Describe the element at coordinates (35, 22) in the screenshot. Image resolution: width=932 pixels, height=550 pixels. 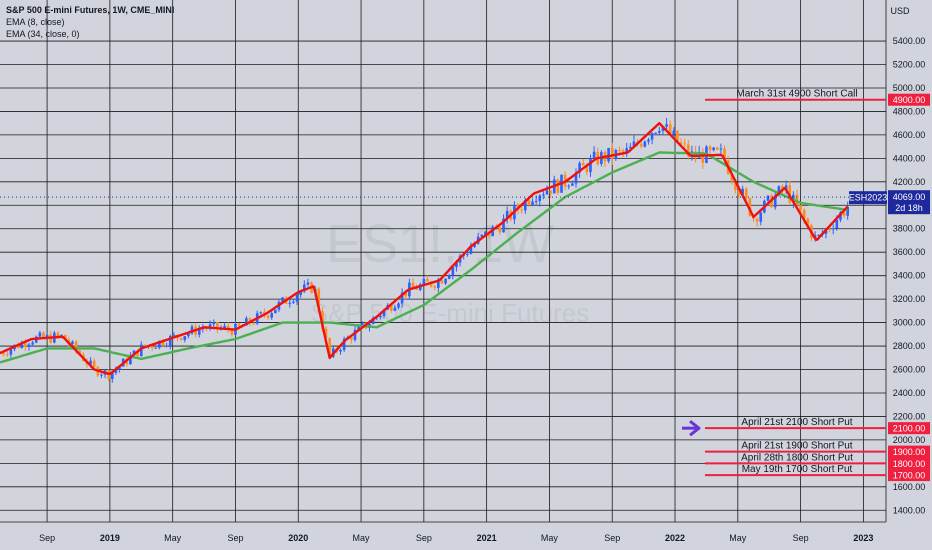
I see `legend-ema-8: EMA (8, close)` at that location.